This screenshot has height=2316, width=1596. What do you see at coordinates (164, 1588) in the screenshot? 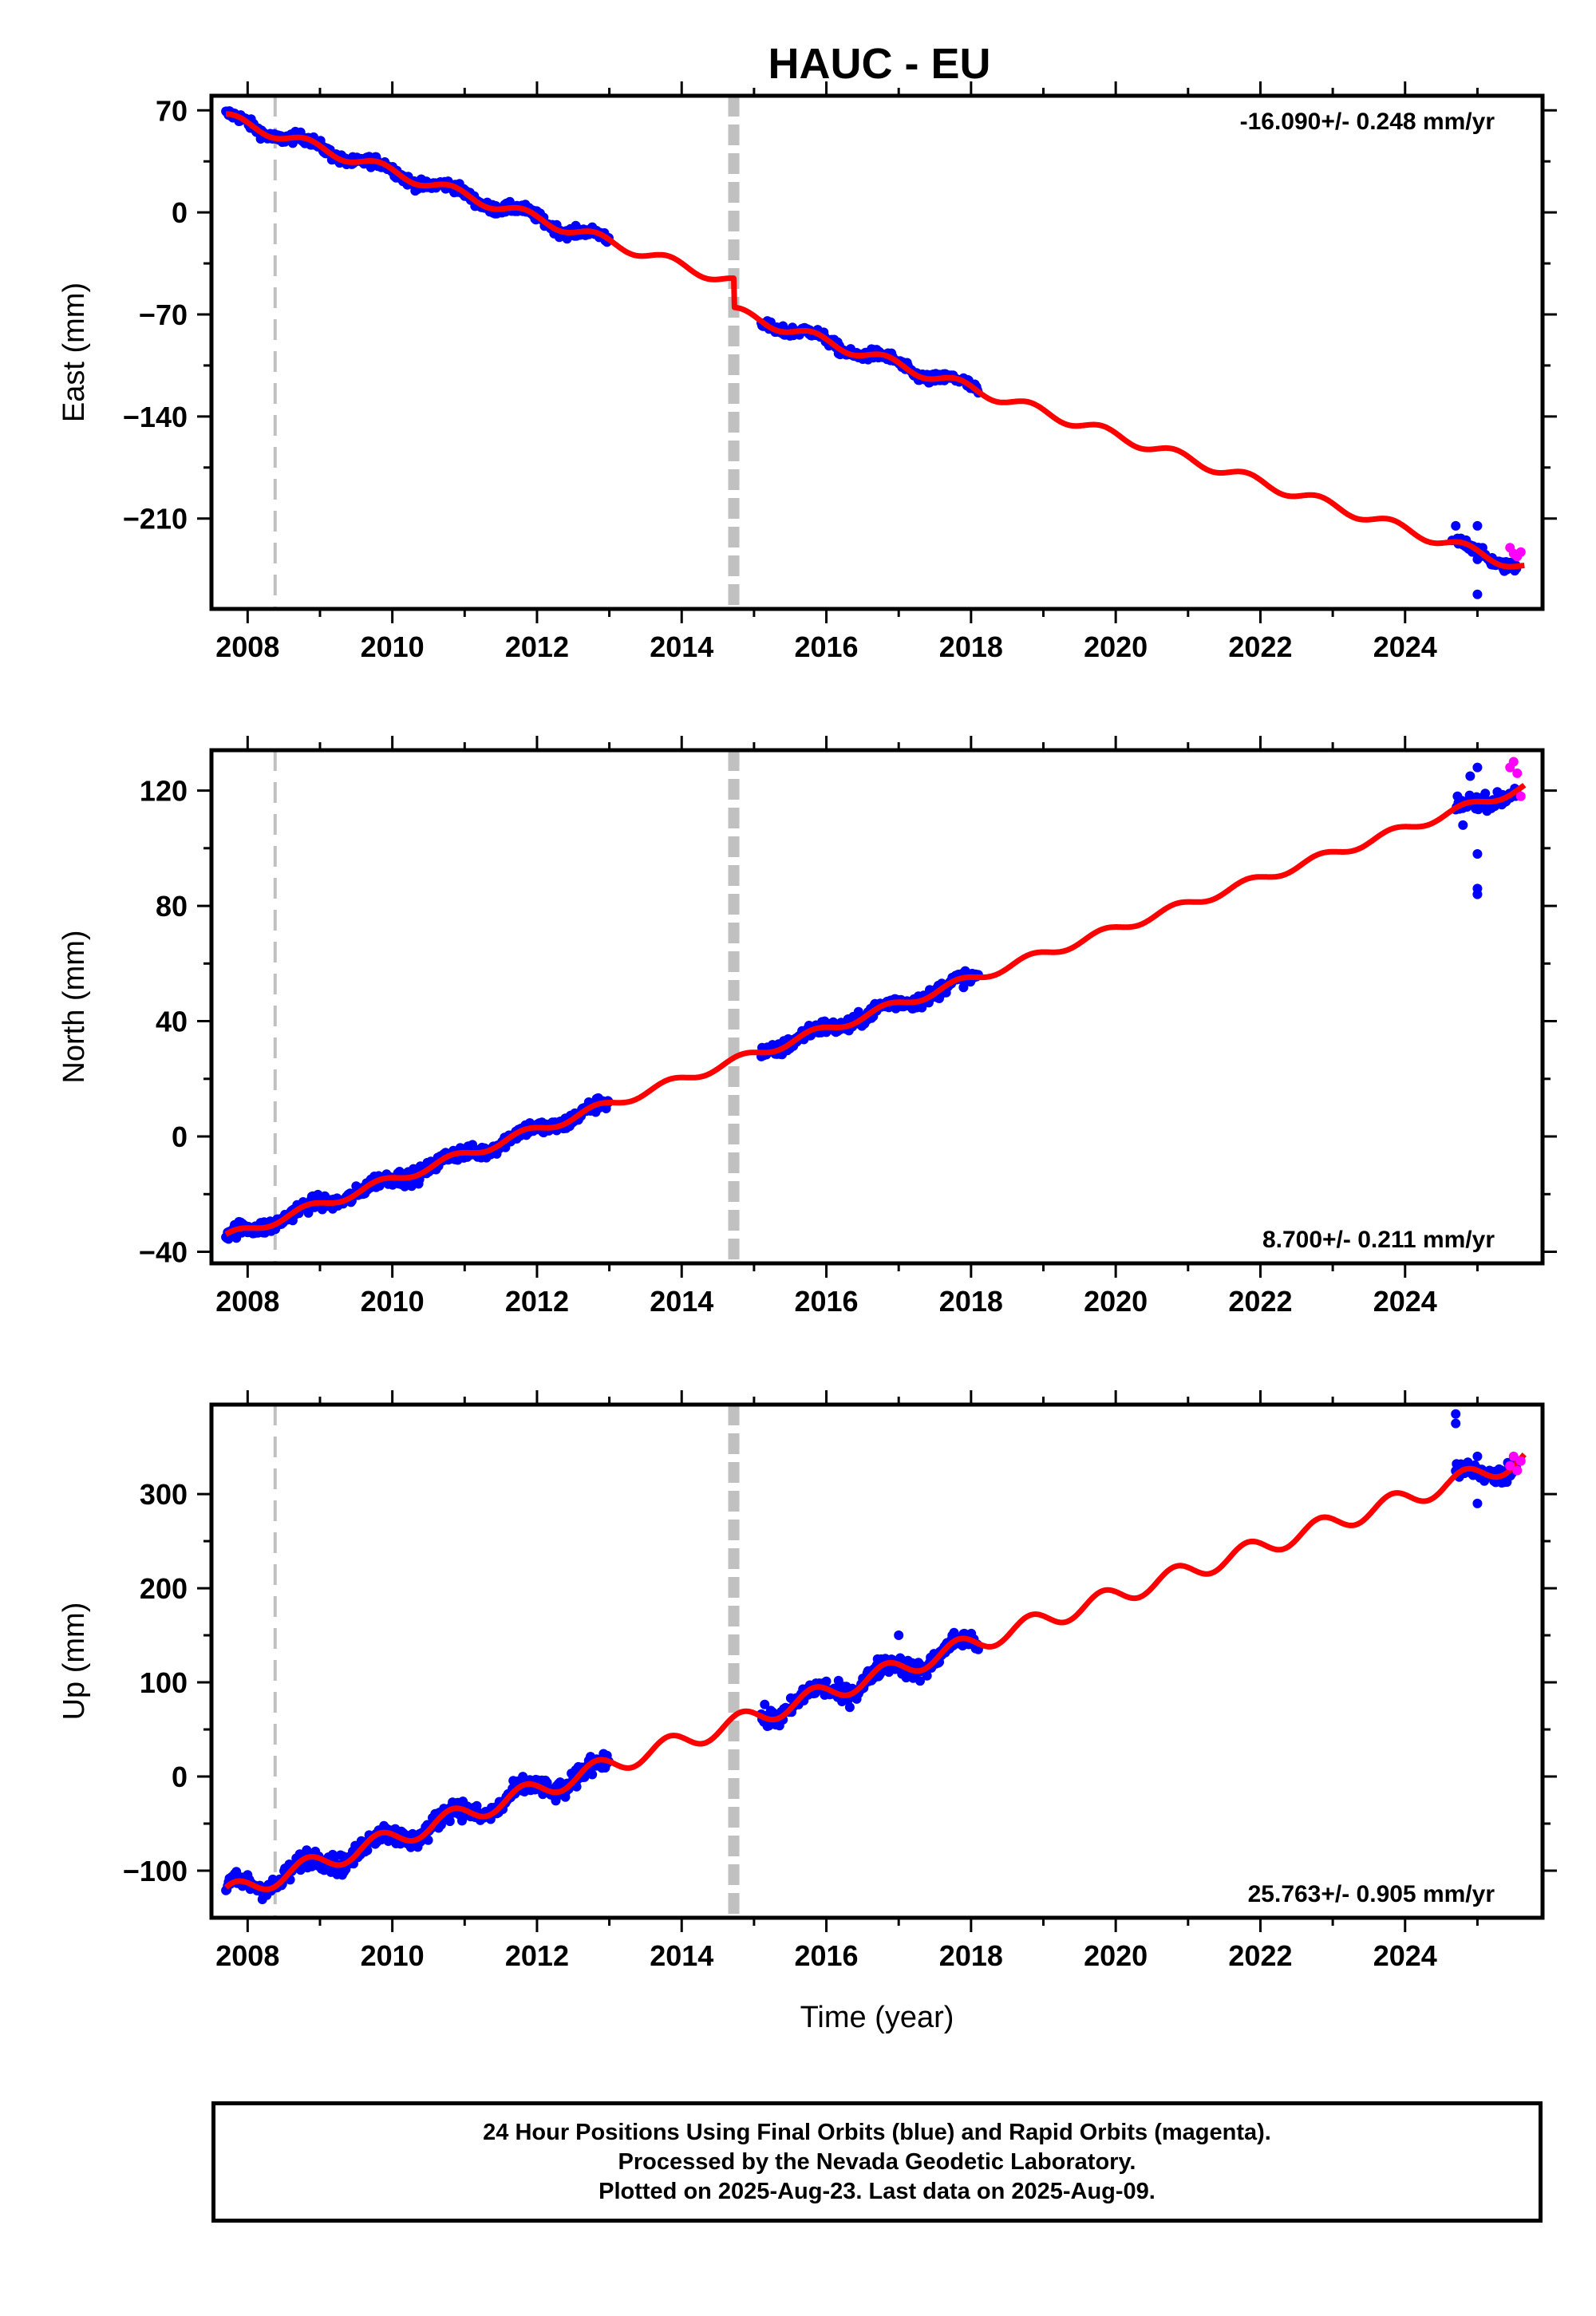
I see `y-tick-label: 200` at bounding box center [164, 1588].